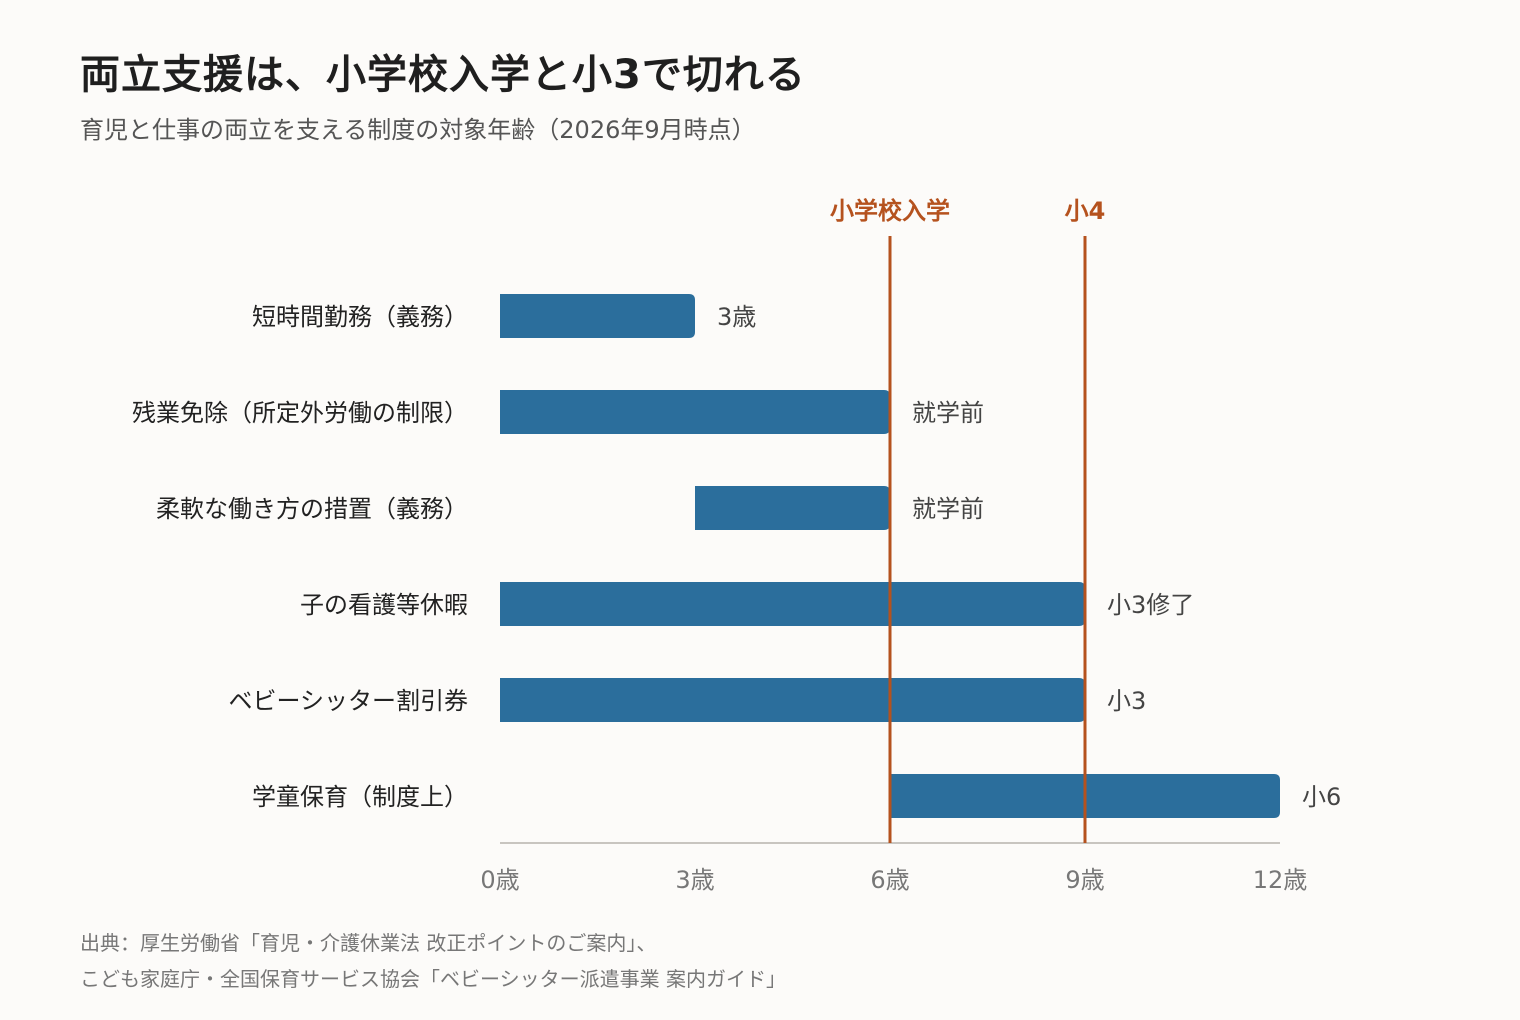 Image resolution: width=1520 pixels, height=1020 pixels. Describe the element at coordinates (1280, 880) in the screenshot. I see `x-tick-label: 12歳` at that location.